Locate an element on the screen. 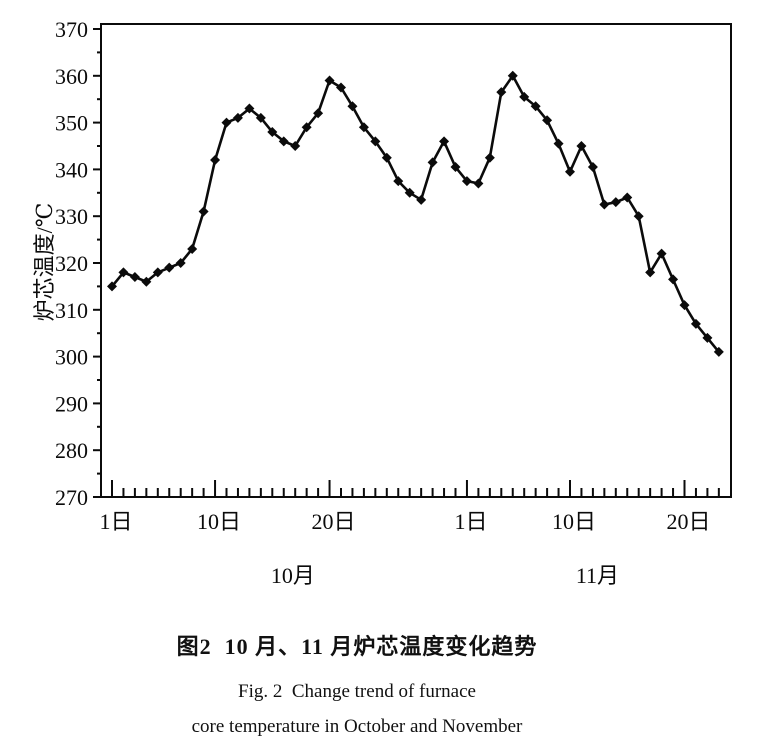  y-tick-label: 300 is located at coordinates (71, 357).